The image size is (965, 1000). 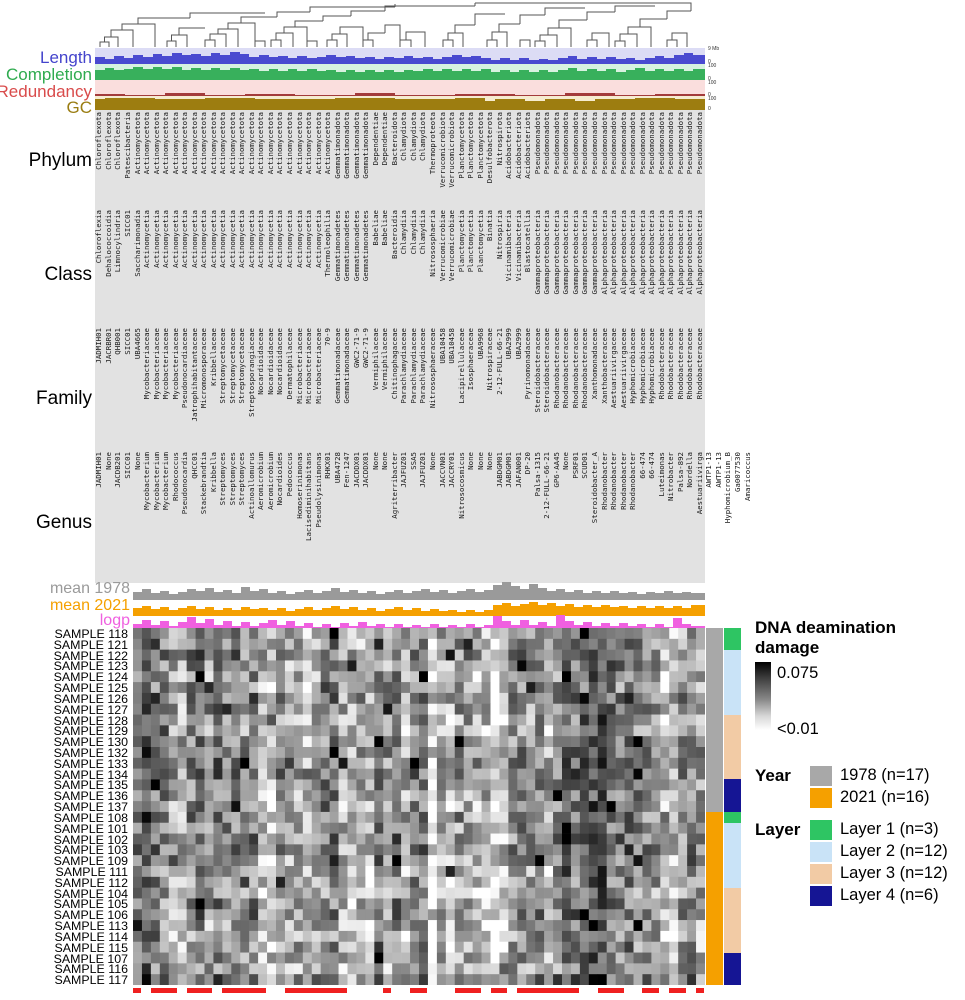 I want to click on legend-layer-label-2: Layer 2 (n=12), so click(x=894, y=851).